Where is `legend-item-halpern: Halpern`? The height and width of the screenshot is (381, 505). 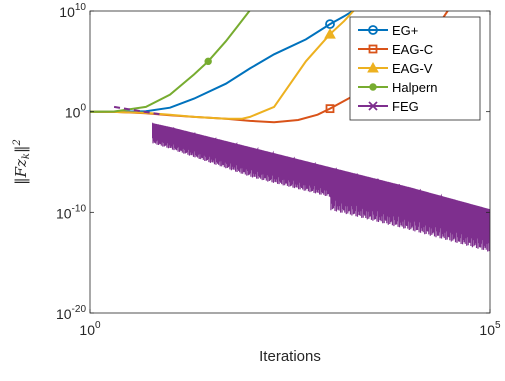 legend-item-halpern: Halpern is located at coordinates (398, 87).